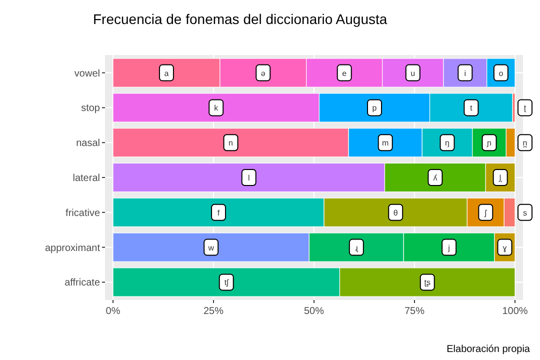 This screenshot has height=360, width=540. Describe the element at coordinates (227, 283) in the screenshot. I see `series-label: tʃ` at that location.